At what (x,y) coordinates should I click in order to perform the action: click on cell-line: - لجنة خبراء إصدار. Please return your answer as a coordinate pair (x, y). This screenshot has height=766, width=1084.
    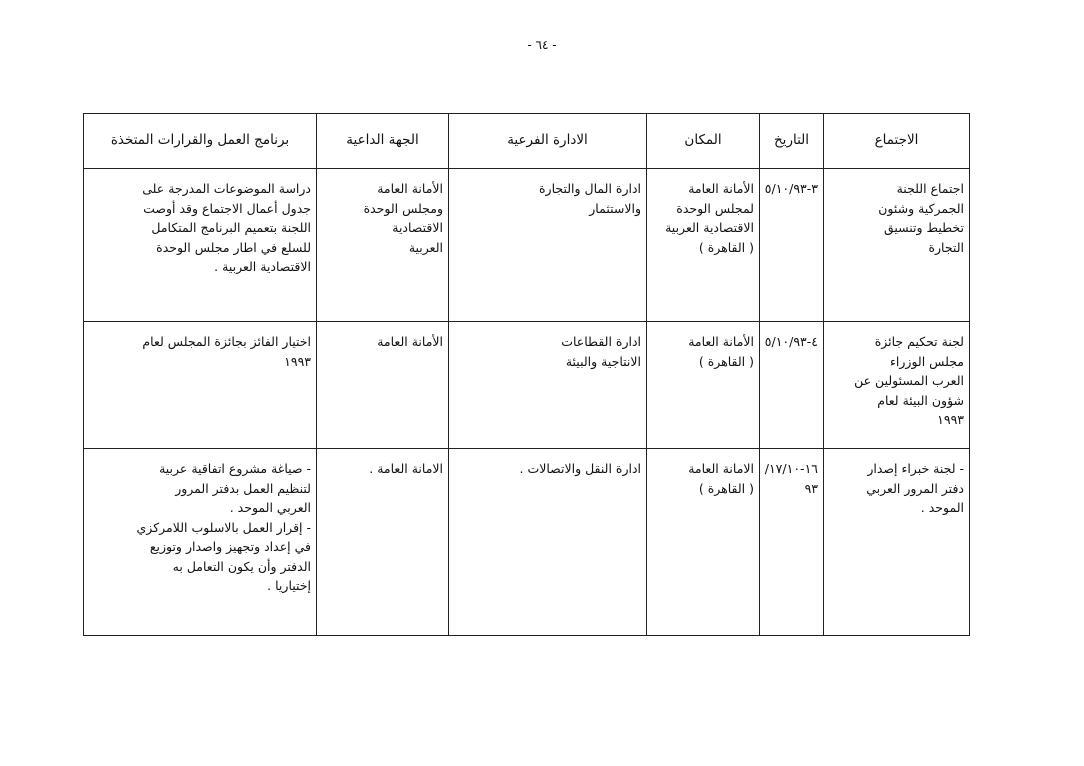
    Looking at the image, I should click on (915, 468).